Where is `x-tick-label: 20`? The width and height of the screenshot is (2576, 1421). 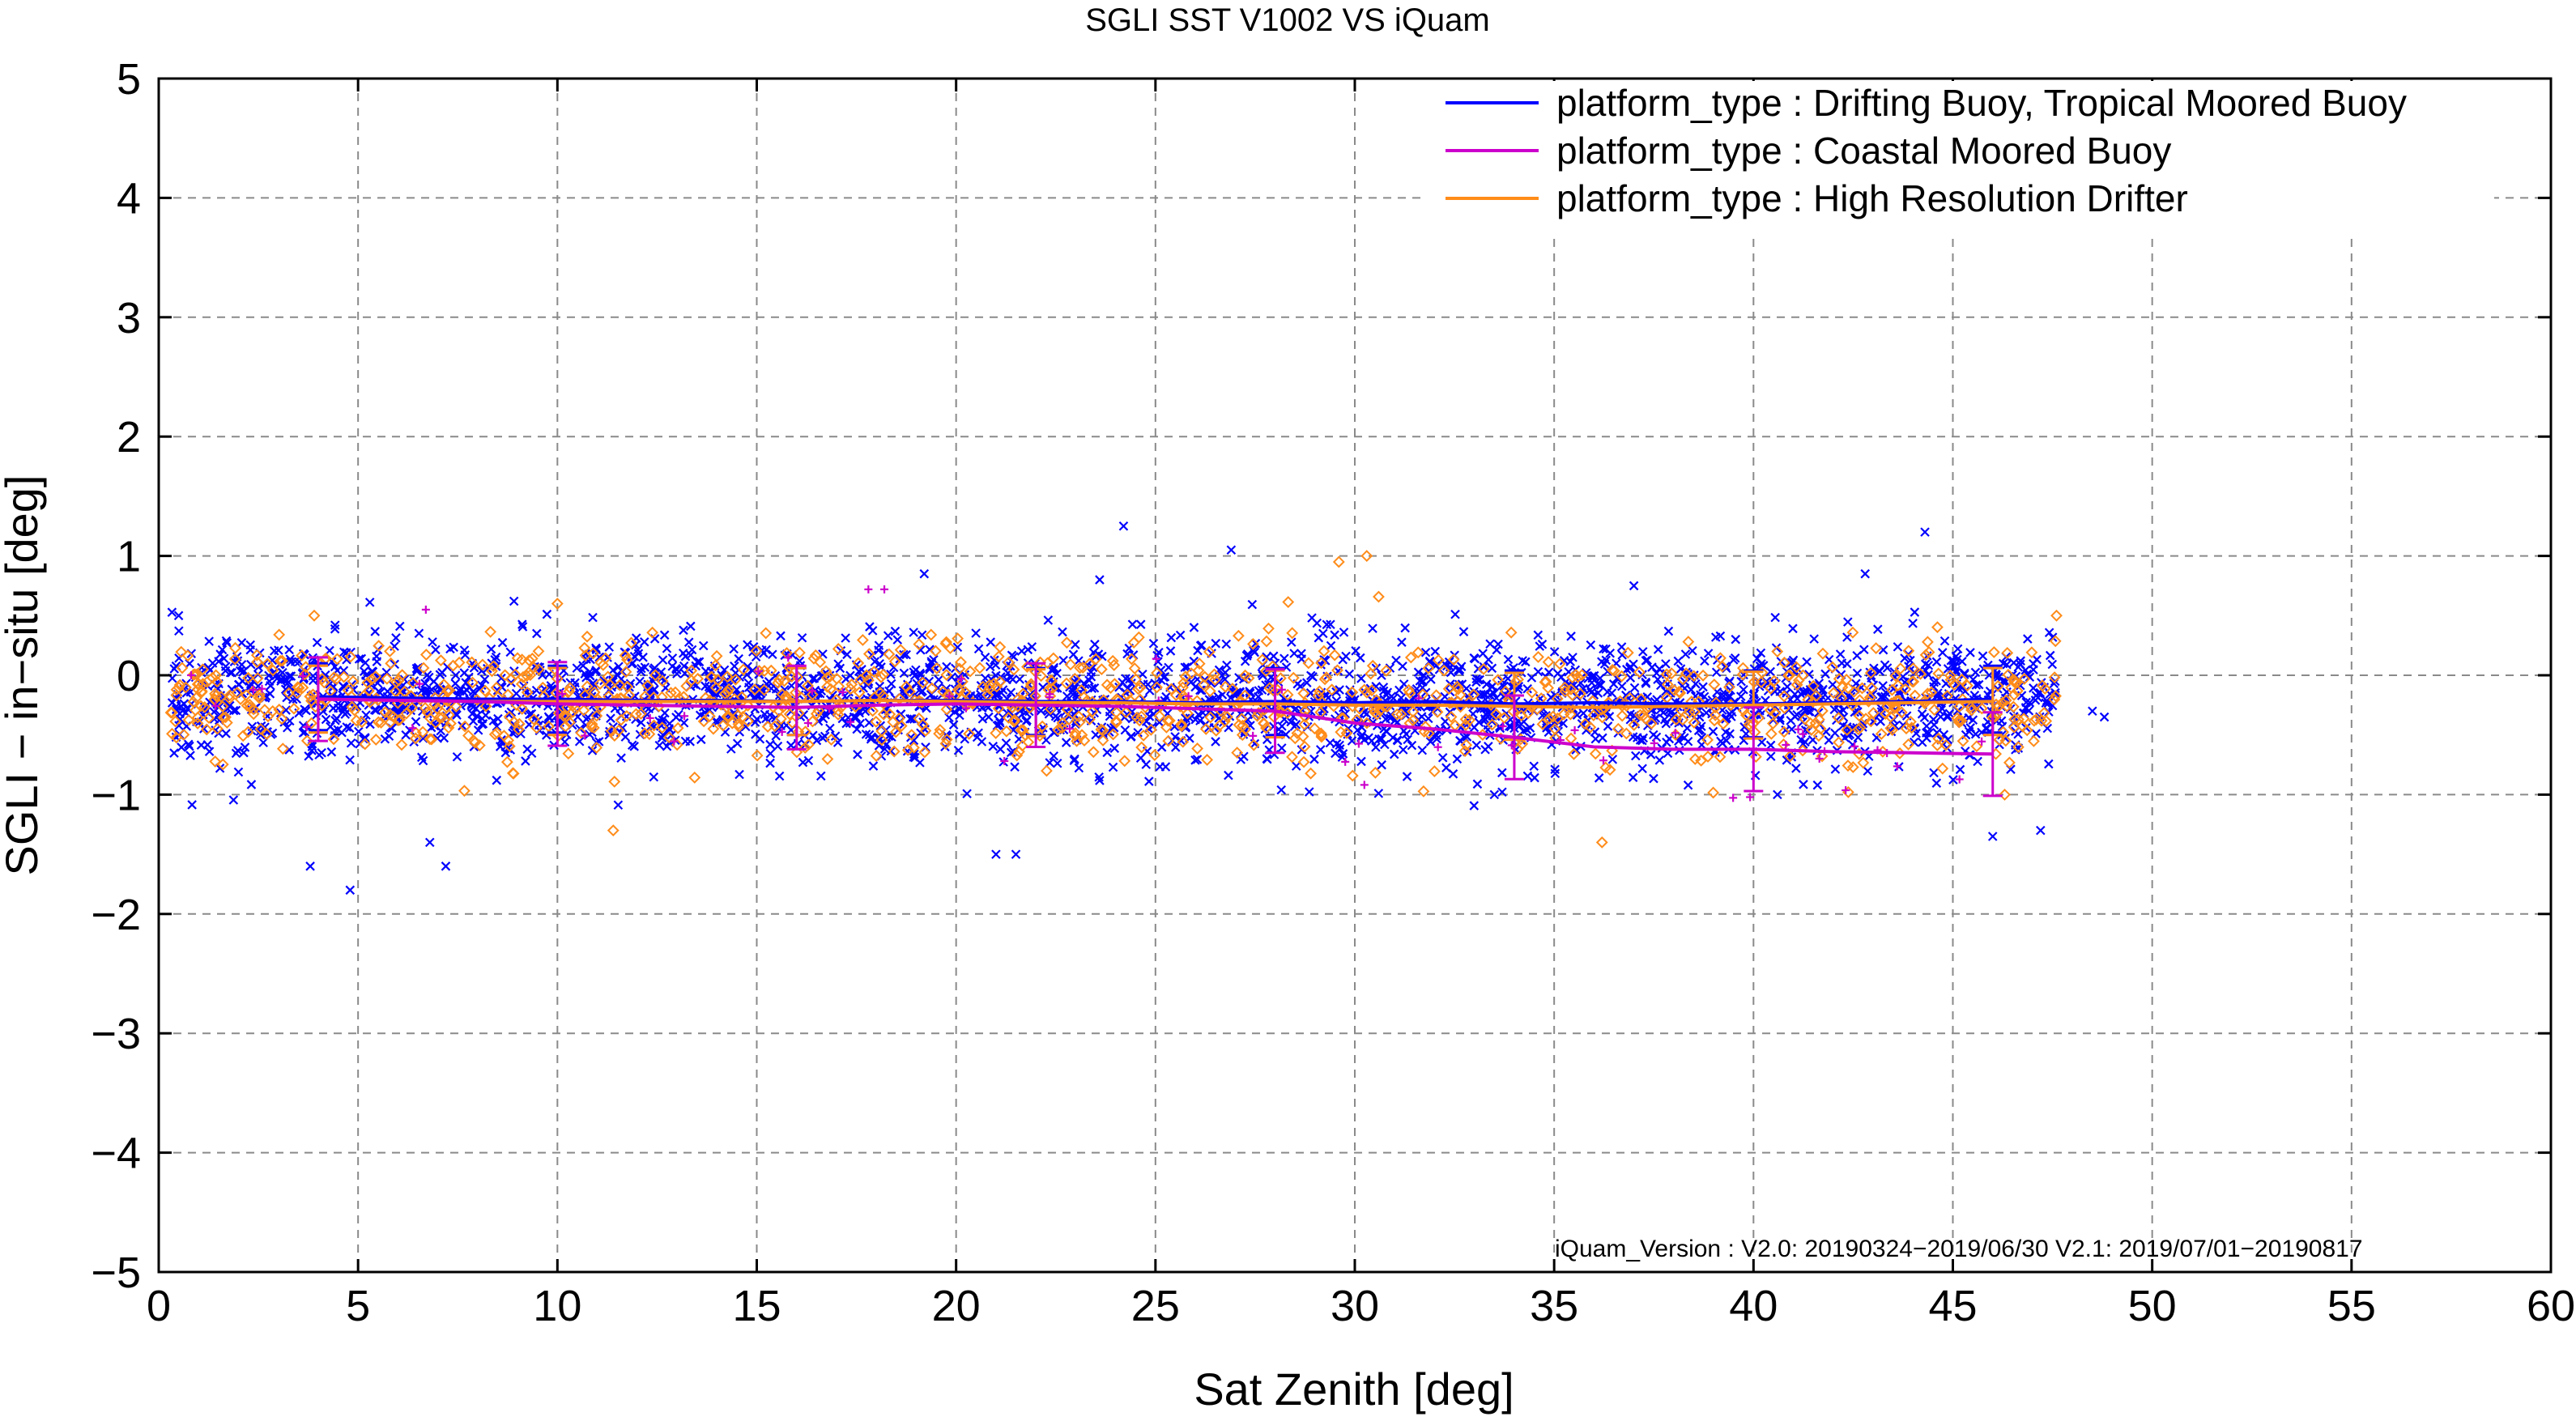
x-tick-label: 20 is located at coordinates (956, 1306).